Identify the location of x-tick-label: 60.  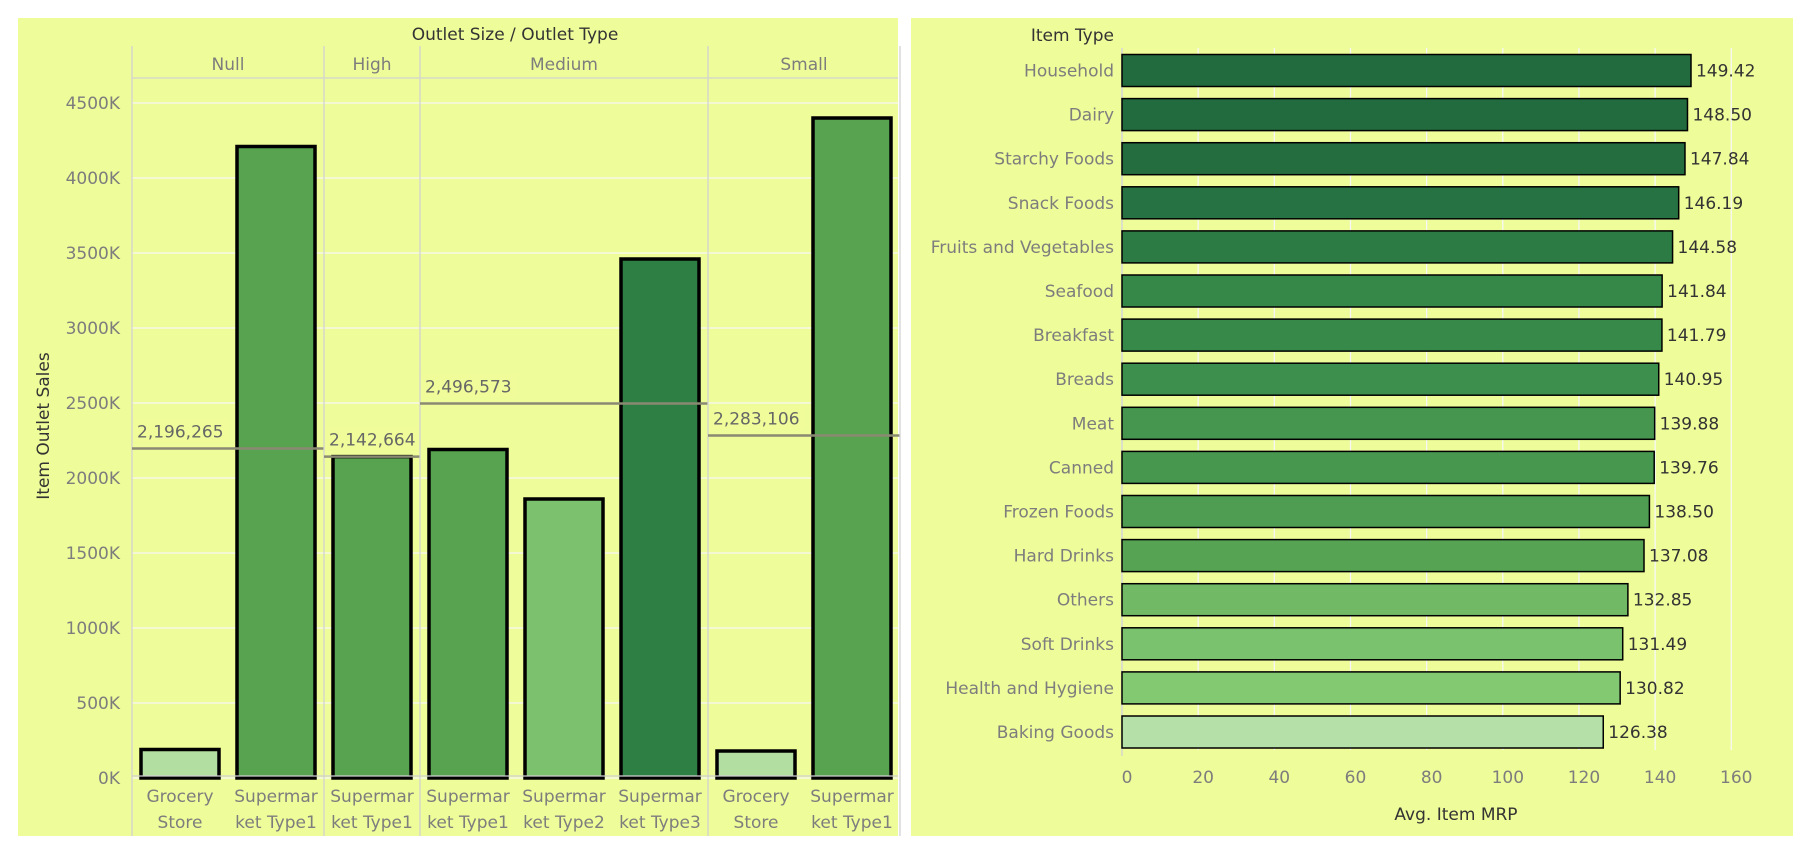
(1356, 778).